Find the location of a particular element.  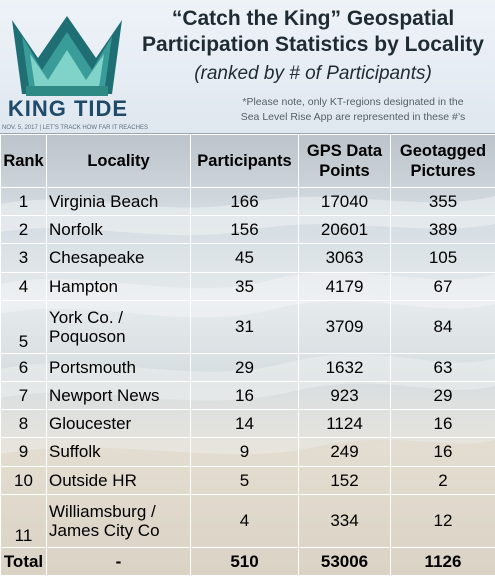

pictures-cell: 29 is located at coordinates (442, 395).